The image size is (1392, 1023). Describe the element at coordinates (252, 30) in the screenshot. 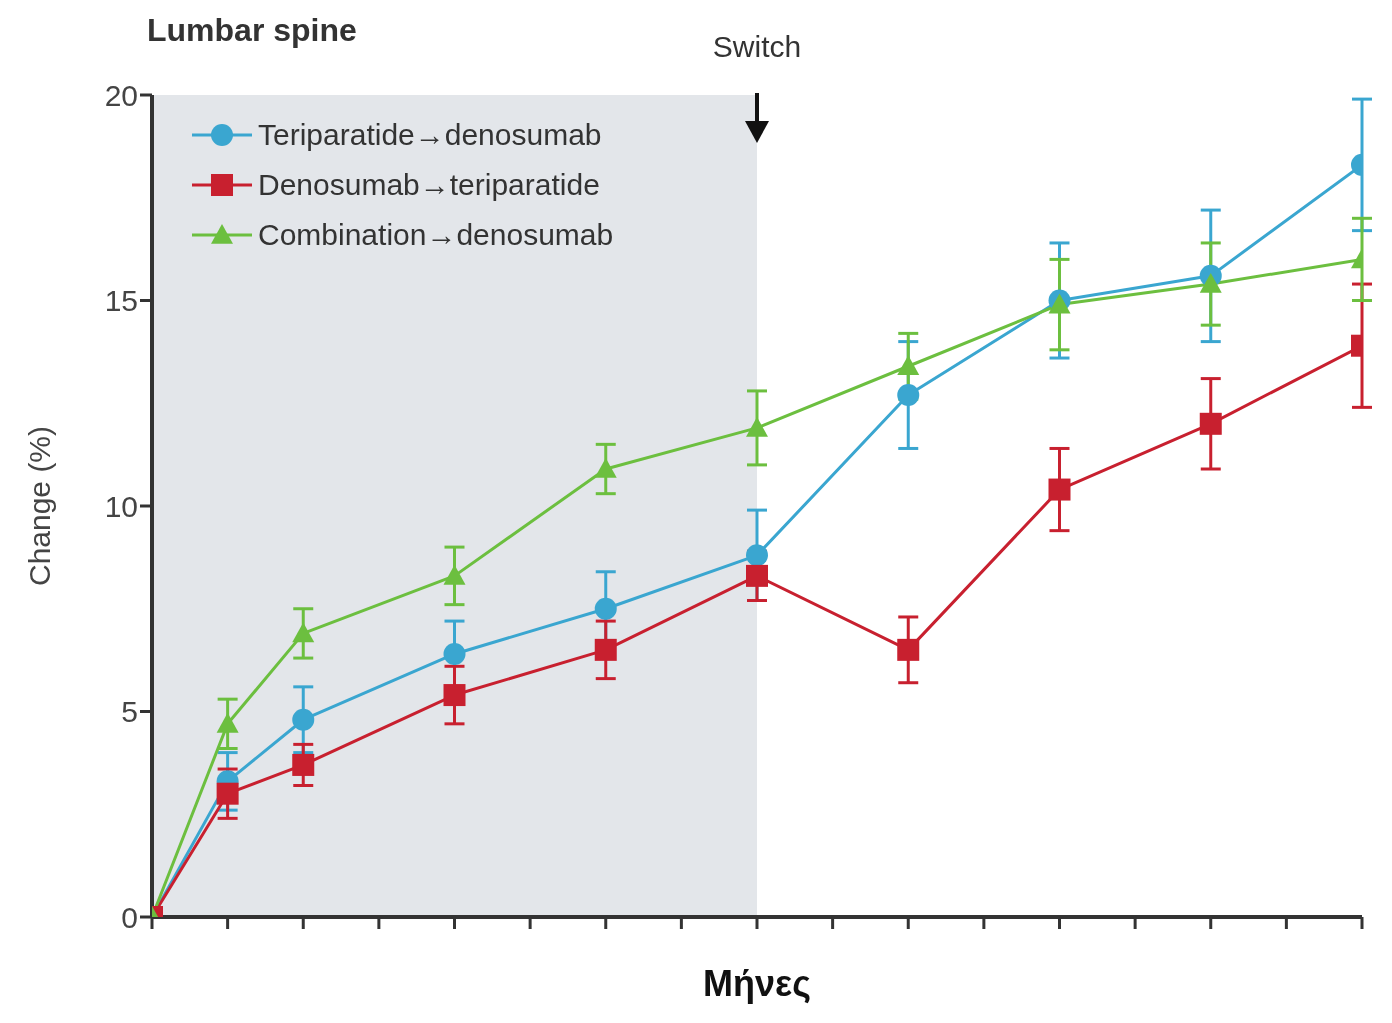

I see `chart-title: Lumbar spine` at that location.